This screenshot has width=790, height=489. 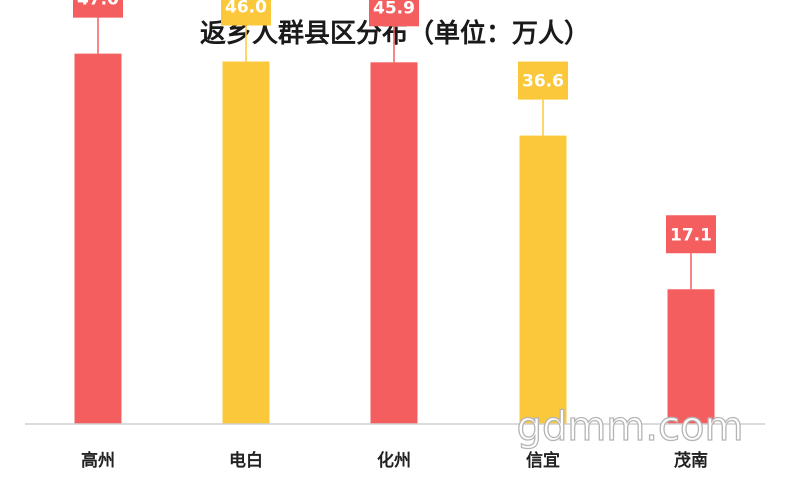 I want to click on category-labels-group: 高州 电白 化州 信宜 茂南, so click(x=394, y=460).